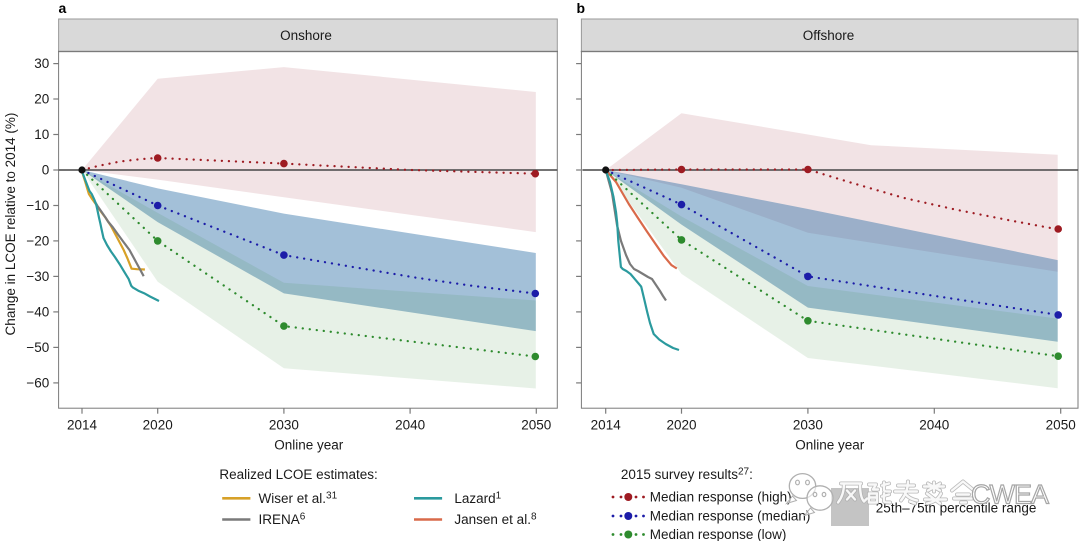  I want to click on svg-text: Lazard1, so click(477, 499).